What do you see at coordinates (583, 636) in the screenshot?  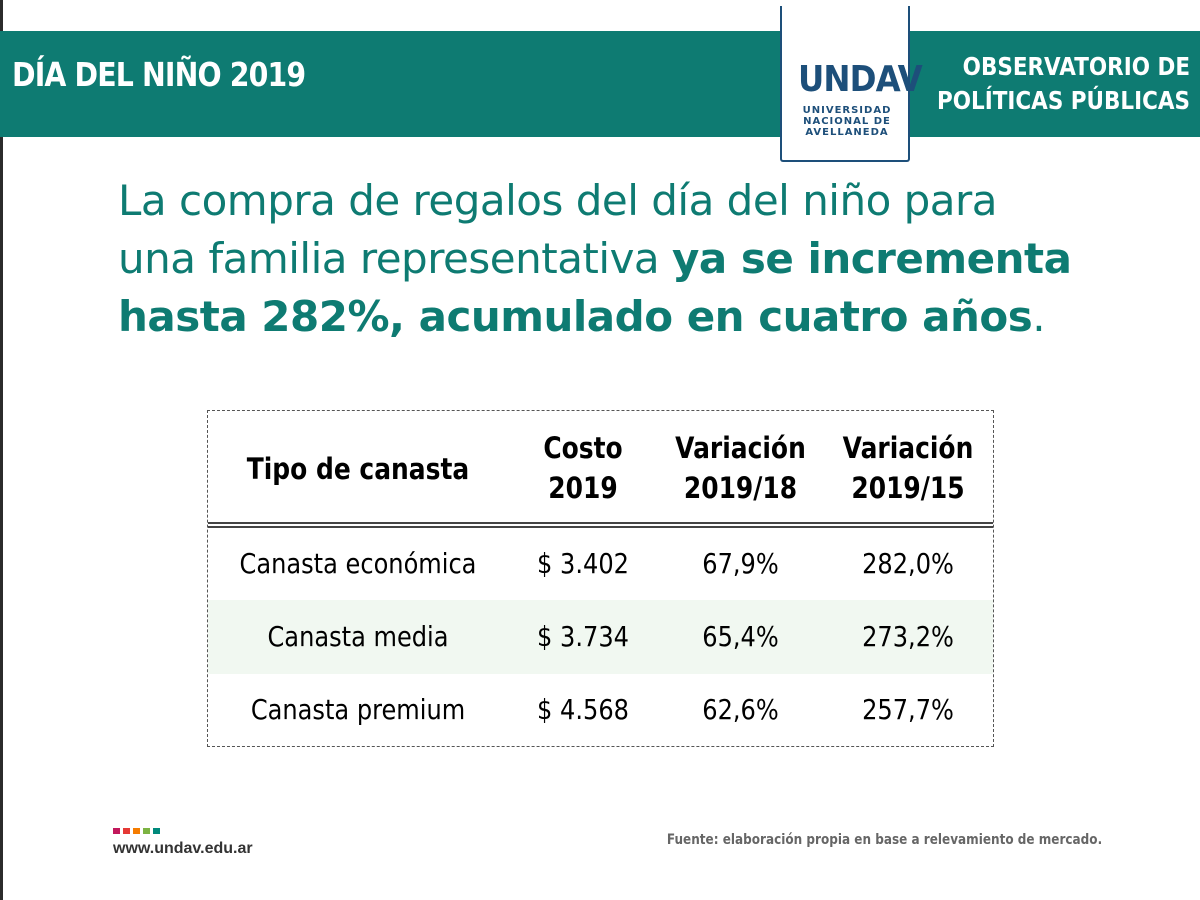 I see `cell-costo: $ 3.734` at bounding box center [583, 636].